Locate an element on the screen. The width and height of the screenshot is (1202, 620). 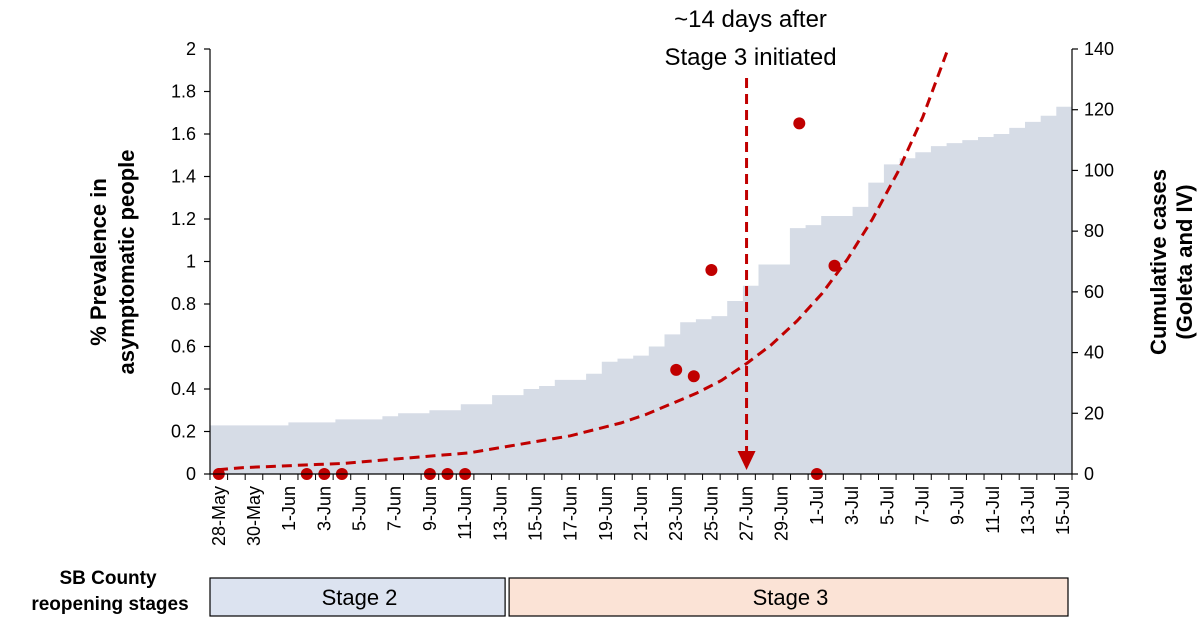
x-tick-label: 5-Jul is located at coordinates (887, 505).